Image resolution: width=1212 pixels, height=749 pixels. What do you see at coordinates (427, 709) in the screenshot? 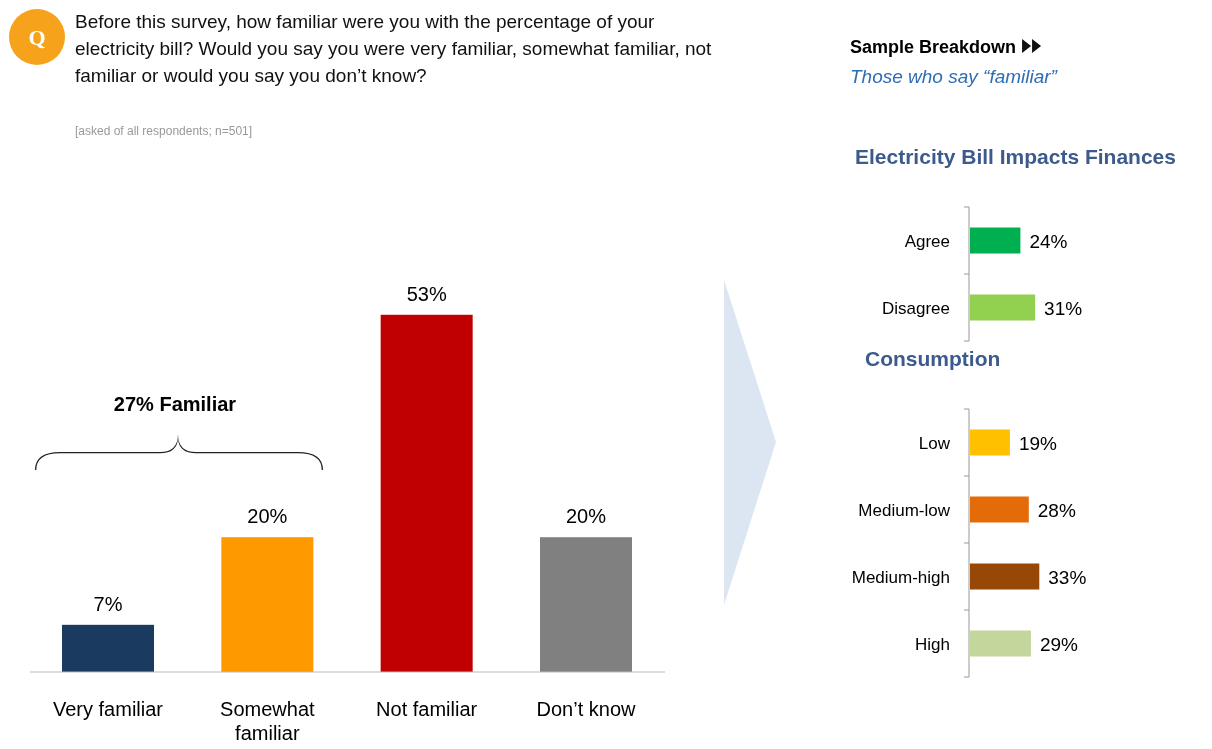
I see `x-tick-label: Not familiar` at bounding box center [427, 709].